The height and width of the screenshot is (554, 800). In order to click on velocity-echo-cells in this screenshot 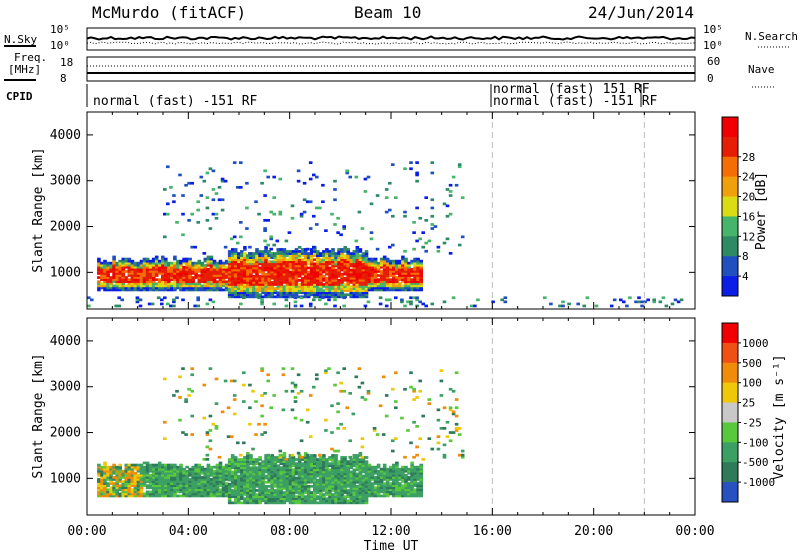, I will do `click(281, 436)`.